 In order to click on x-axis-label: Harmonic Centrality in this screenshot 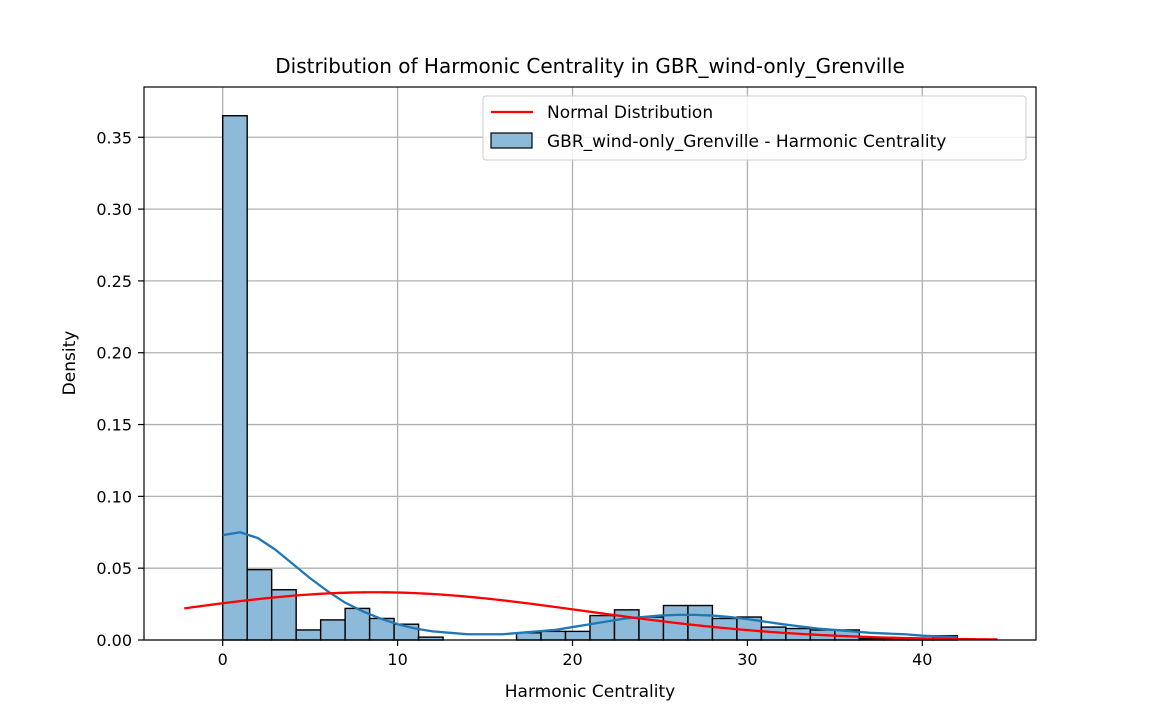, I will do `click(590, 692)`.